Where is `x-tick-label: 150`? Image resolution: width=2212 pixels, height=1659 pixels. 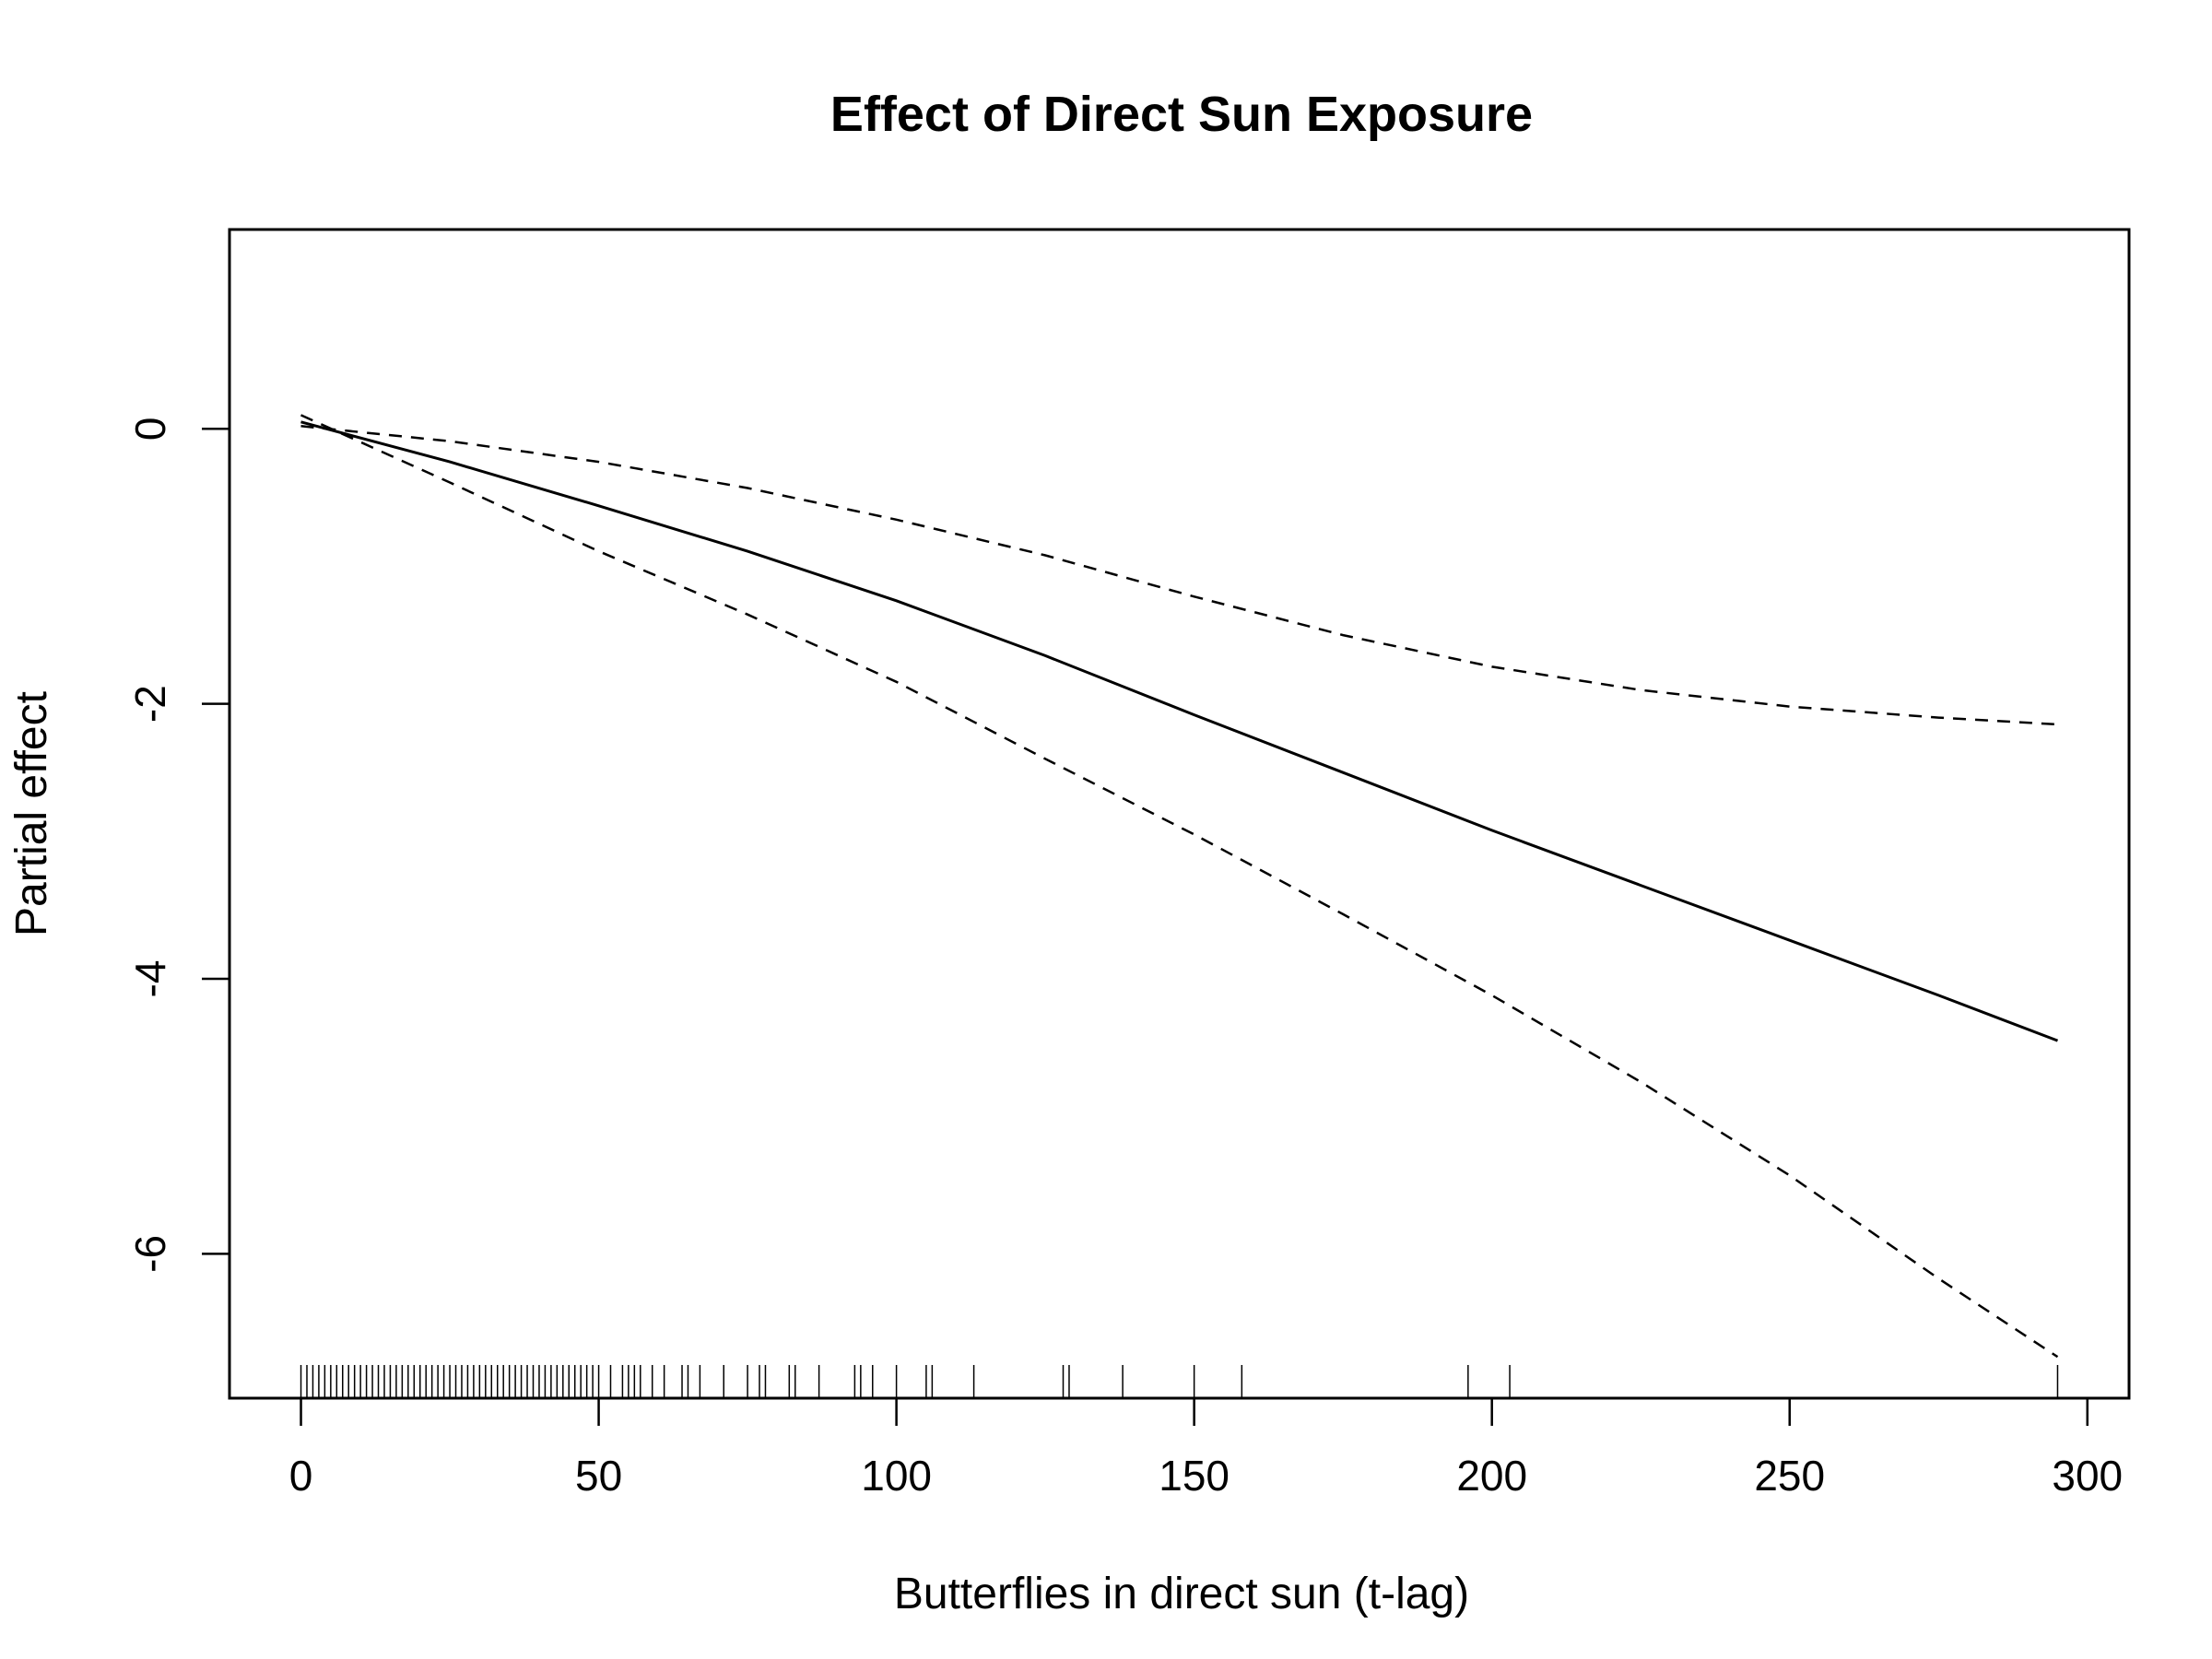
x-tick-label: 150 is located at coordinates (1194, 1476).